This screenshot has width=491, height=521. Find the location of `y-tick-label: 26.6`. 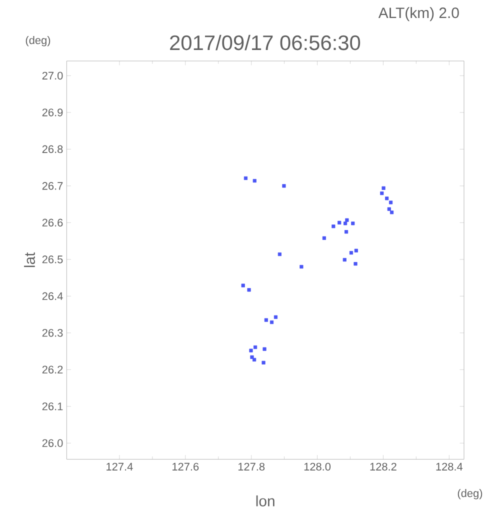

y-tick-label: 26.6 is located at coordinates (52, 222).